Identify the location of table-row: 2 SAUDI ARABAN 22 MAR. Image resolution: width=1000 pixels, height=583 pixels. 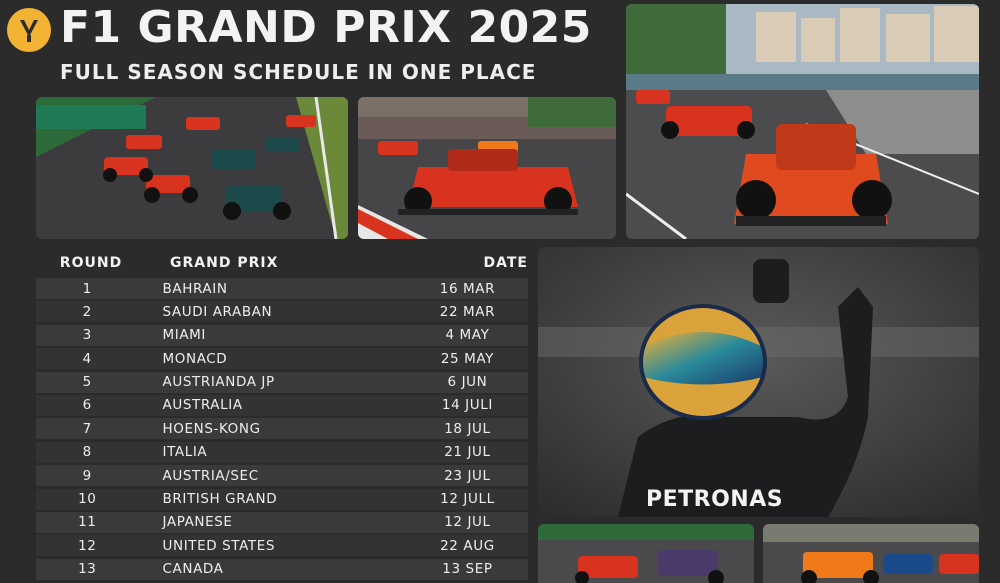
(282, 312).